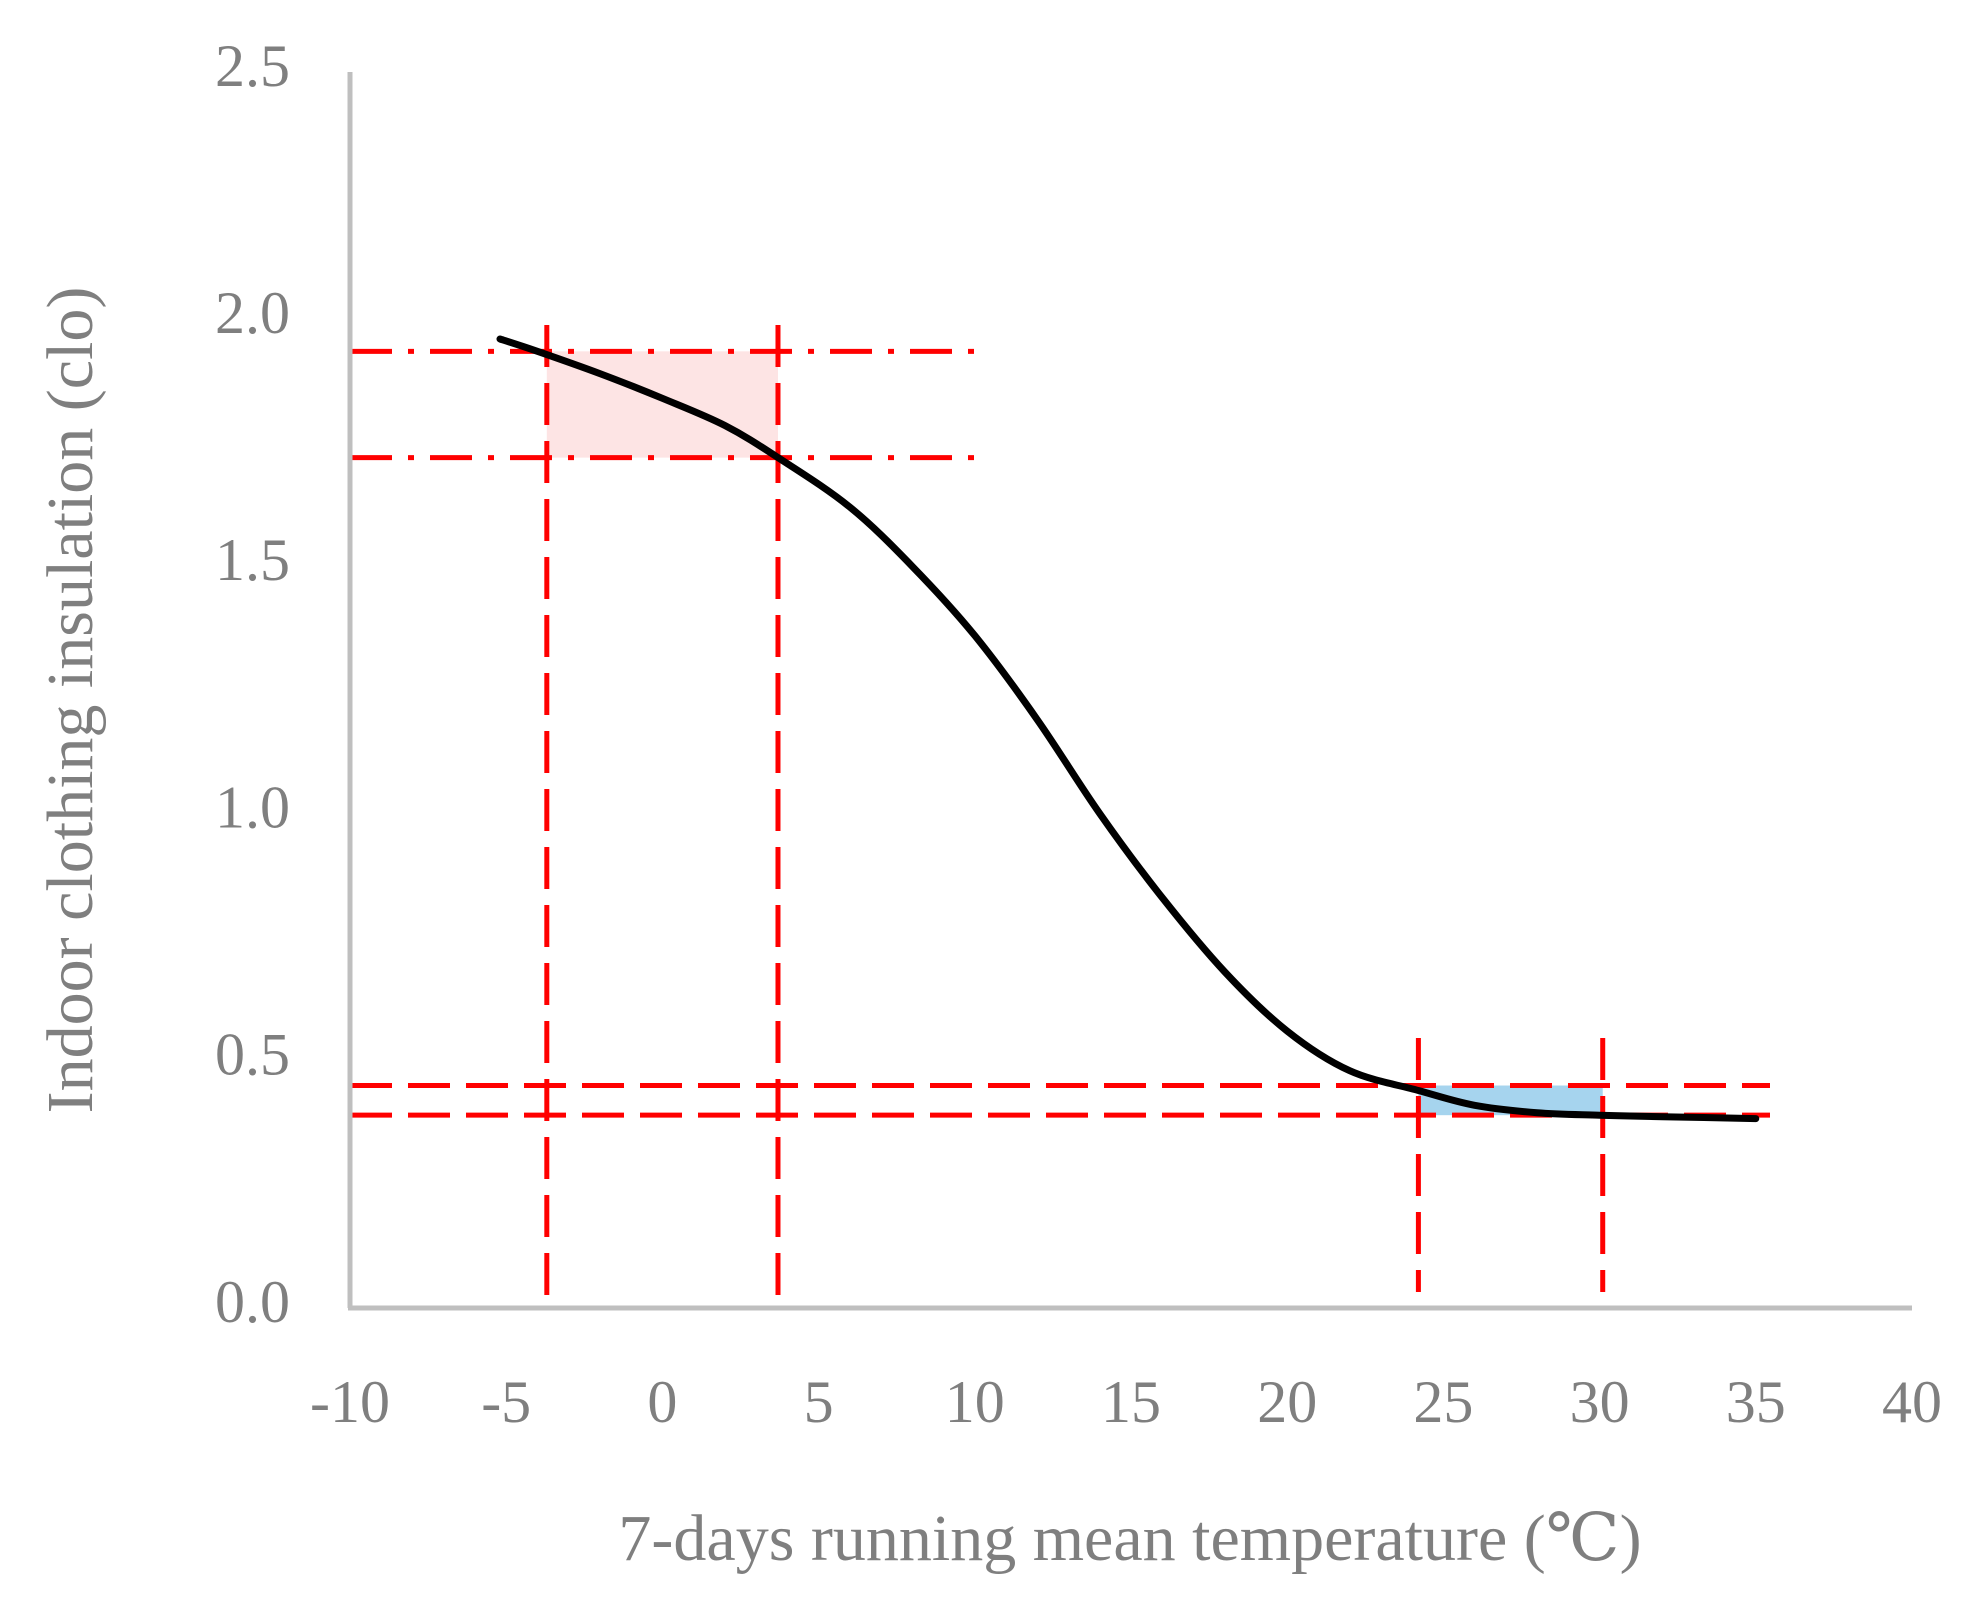 This screenshot has width=1969, height=1602. I want to click on y-axis-title: Indoor clothing insulation (clo), so click(70, 700).